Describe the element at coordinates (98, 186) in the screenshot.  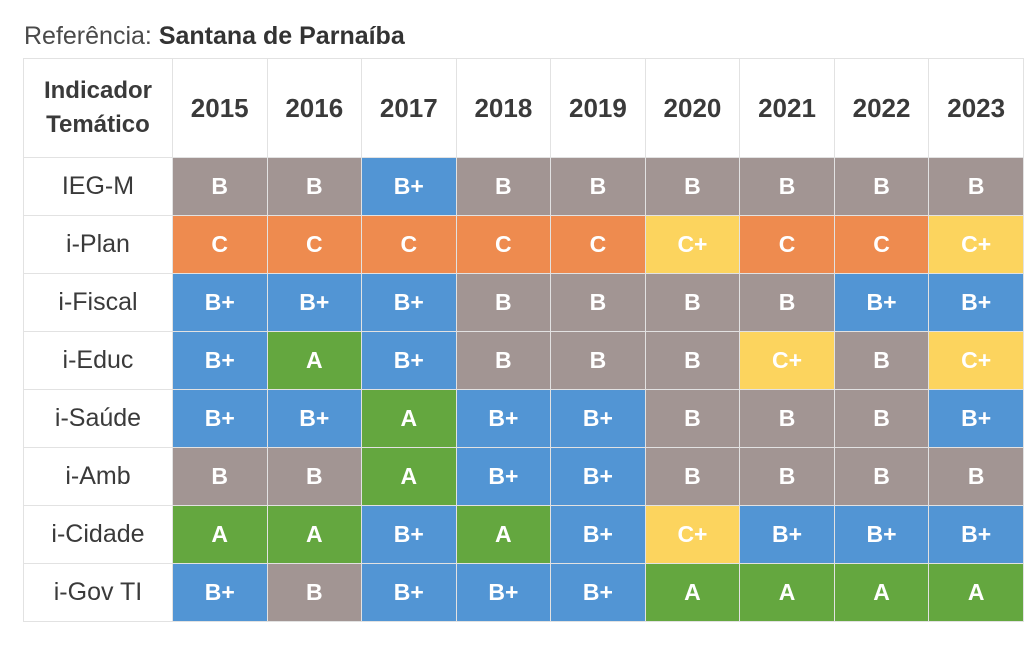
I see `indicator-name: IEG-M` at that location.